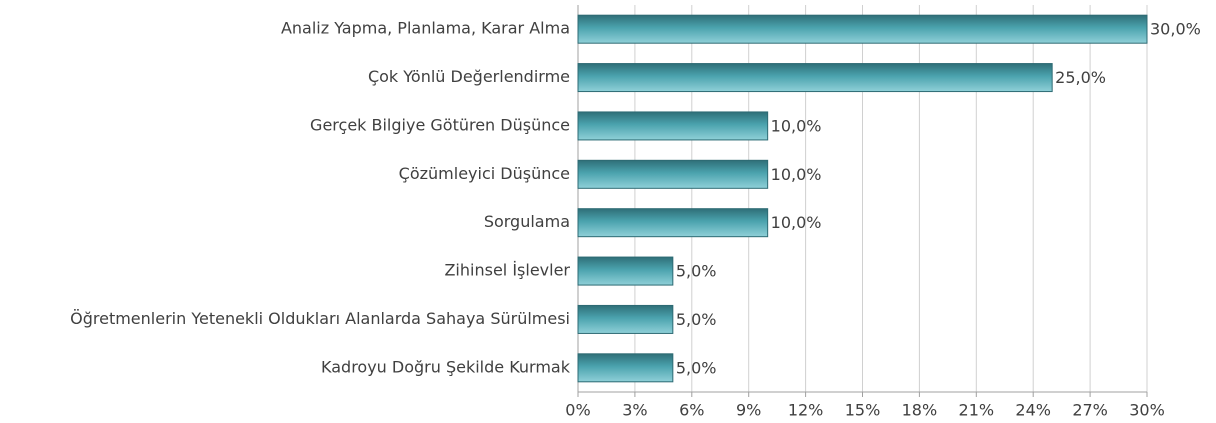  Describe the element at coordinates (748, 410) in the screenshot. I see `x-tick-label: 9%` at that location.